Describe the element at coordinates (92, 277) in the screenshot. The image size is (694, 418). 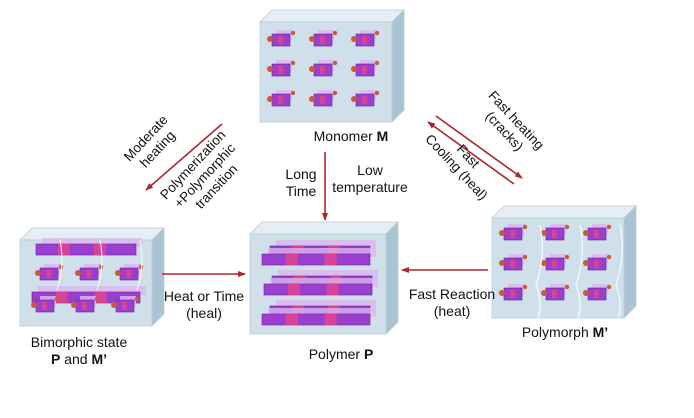
I see `bimorphic-box` at that location.